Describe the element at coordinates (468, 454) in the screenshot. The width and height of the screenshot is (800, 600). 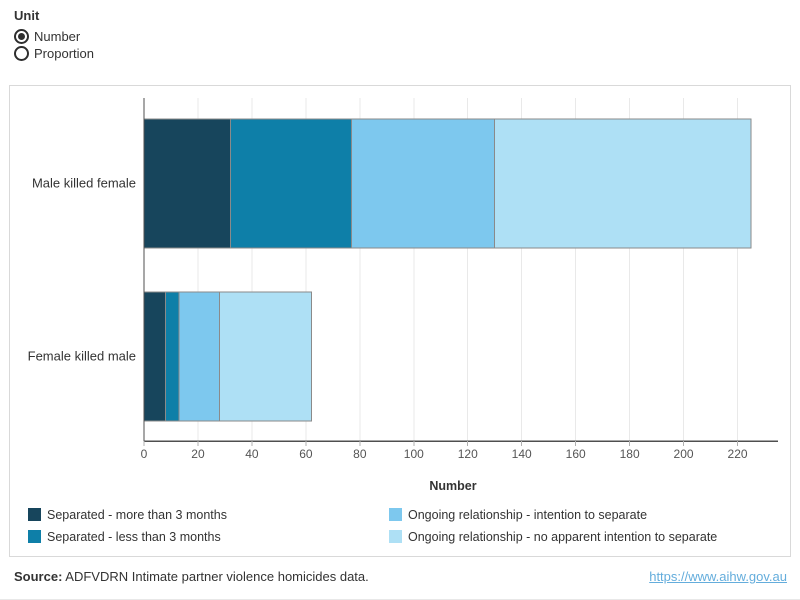
I see `x-tick-label: 120` at that location.